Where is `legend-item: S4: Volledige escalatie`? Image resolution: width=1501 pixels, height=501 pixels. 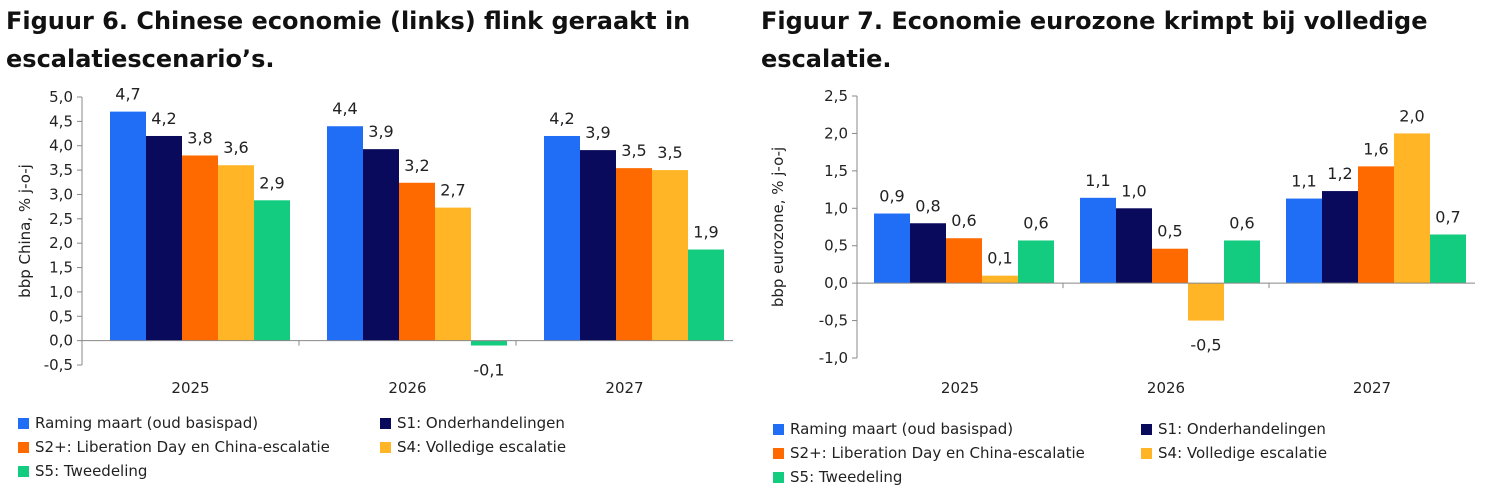
legend-item: S4: Volledige escalatie is located at coordinates (1234, 453).